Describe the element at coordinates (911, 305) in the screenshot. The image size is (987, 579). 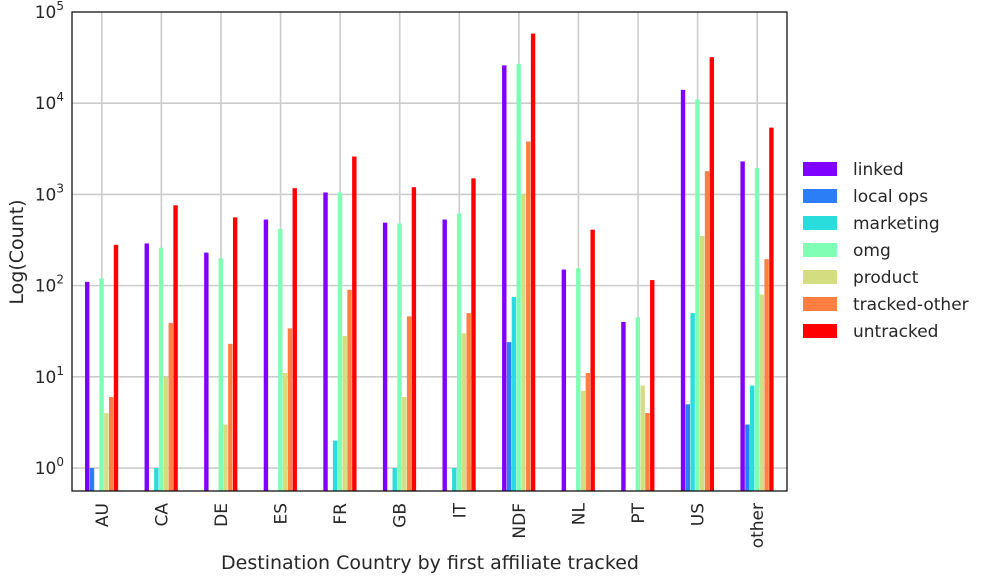
I see `legend-label-tracked-other: tracked-other` at that location.